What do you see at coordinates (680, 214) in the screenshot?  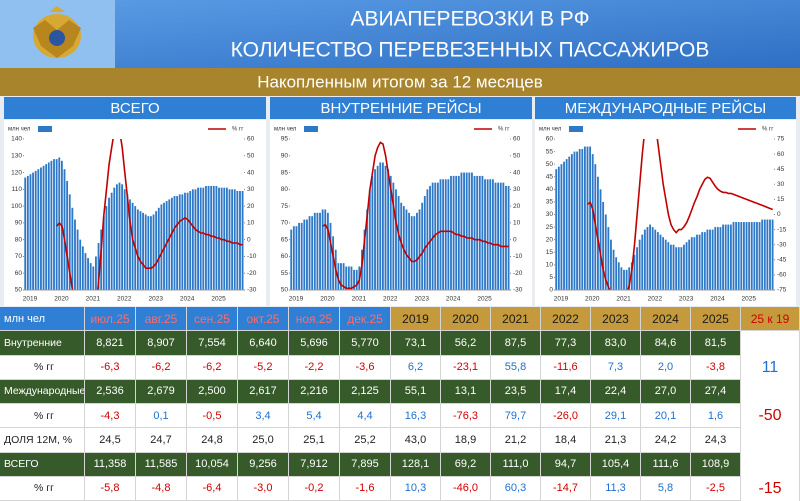 I see `line` at bounding box center [680, 214].